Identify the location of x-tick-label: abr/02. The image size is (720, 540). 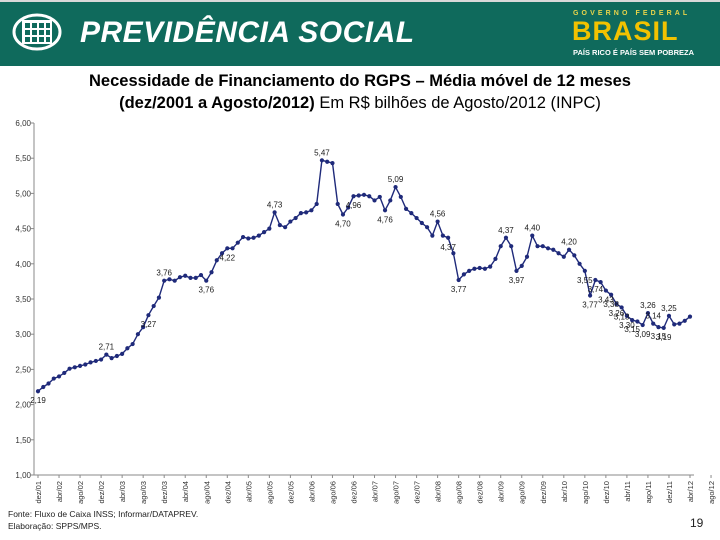
(59, 491).